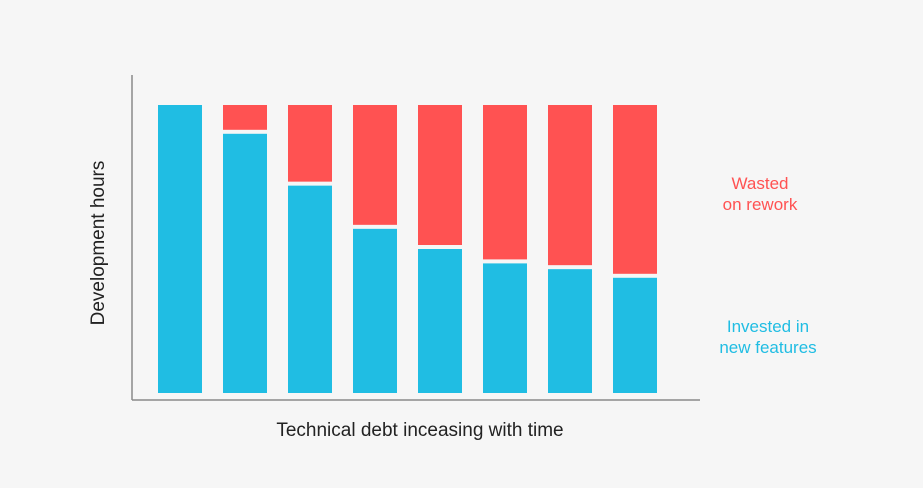  Describe the element at coordinates (767, 347) in the screenshot. I see `legend-line: new features` at that location.